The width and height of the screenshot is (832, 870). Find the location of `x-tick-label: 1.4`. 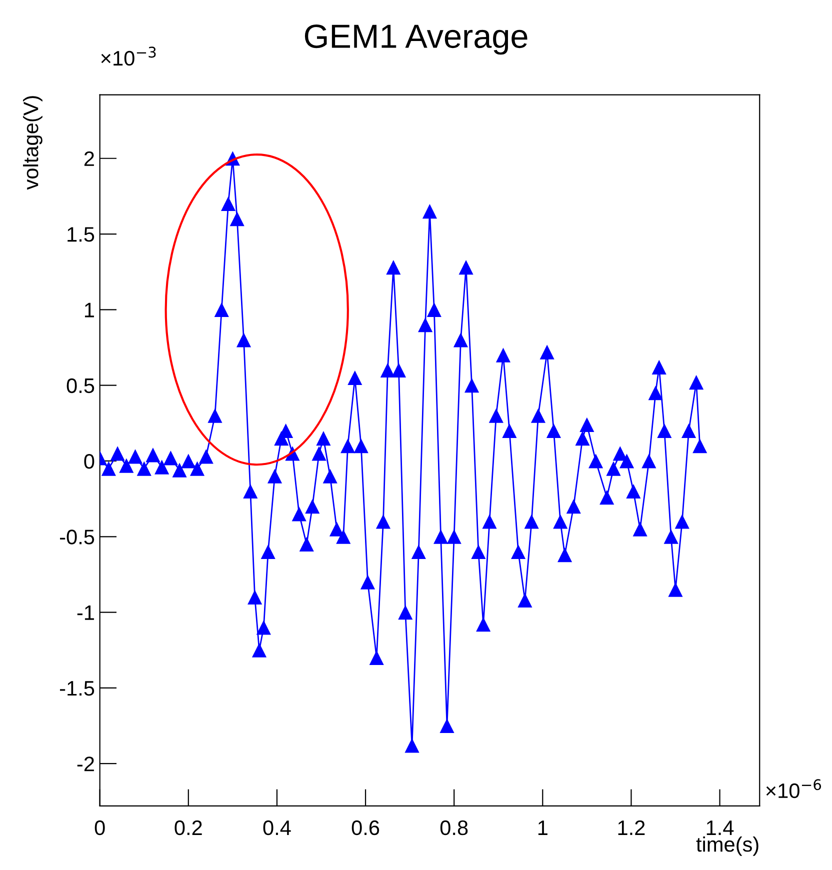

x-tick-label: 1.4 is located at coordinates (720, 827).